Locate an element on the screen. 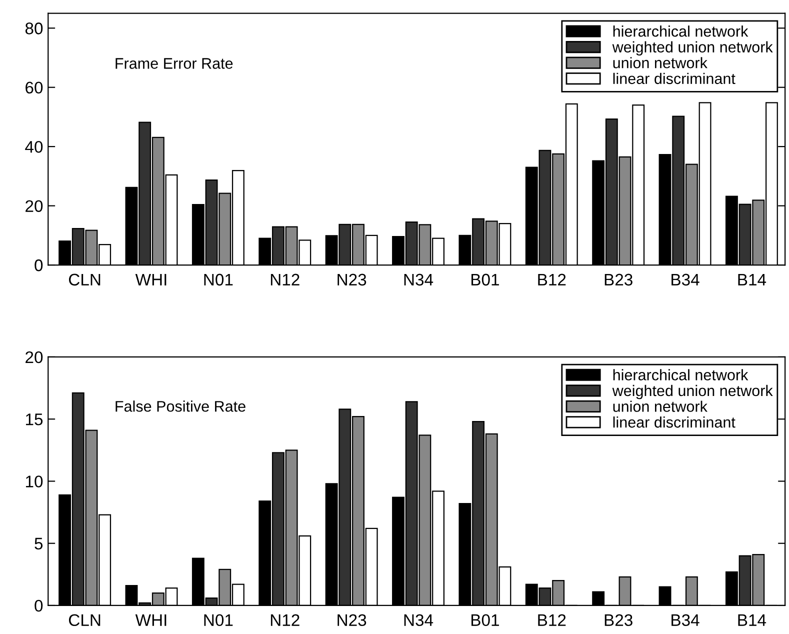  text: False Positive Rate is located at coordinates (181, 406).